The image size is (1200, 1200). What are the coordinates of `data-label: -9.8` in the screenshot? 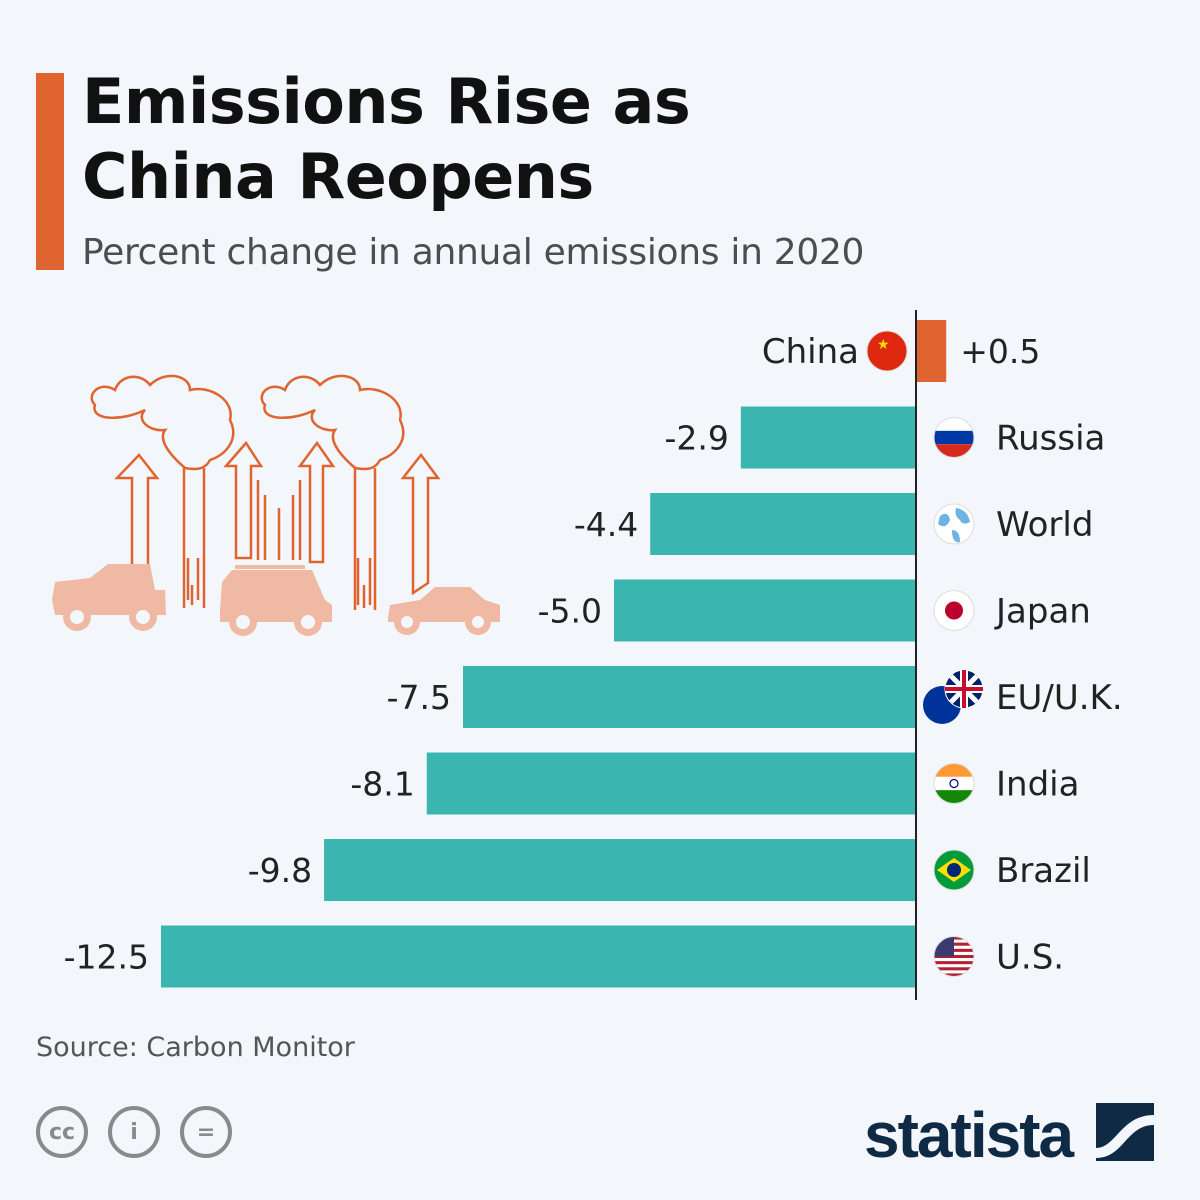 It's located at (280, 870).